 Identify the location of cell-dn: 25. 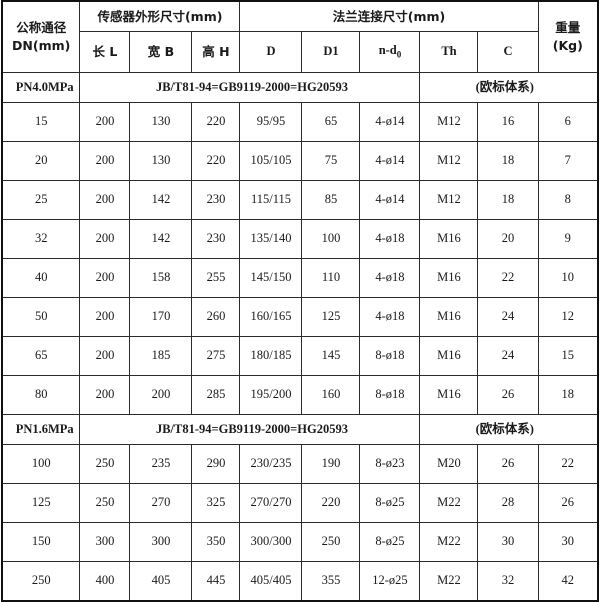
(41, 200).